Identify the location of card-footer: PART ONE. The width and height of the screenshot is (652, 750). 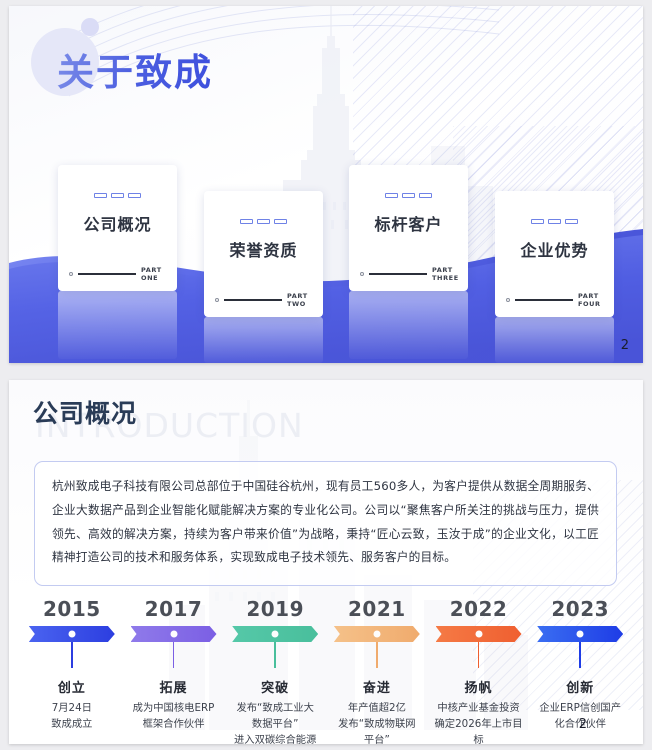
(117, 274).